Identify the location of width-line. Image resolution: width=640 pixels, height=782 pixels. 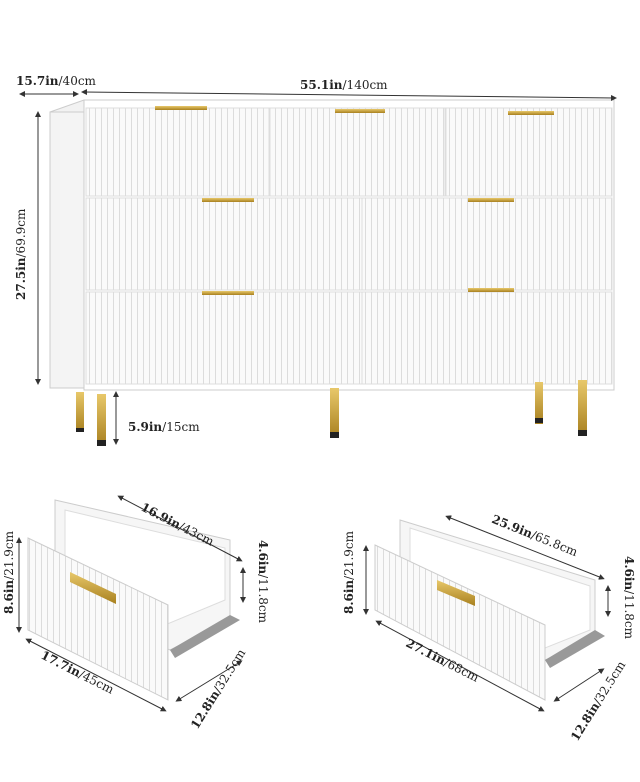
(349, 95).